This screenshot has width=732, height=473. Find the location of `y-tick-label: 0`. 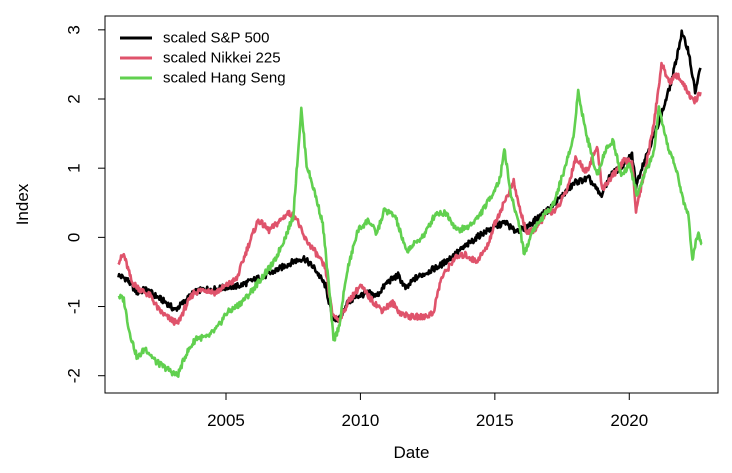

y-tick-label: 0 is located at coordinates (74, 237).